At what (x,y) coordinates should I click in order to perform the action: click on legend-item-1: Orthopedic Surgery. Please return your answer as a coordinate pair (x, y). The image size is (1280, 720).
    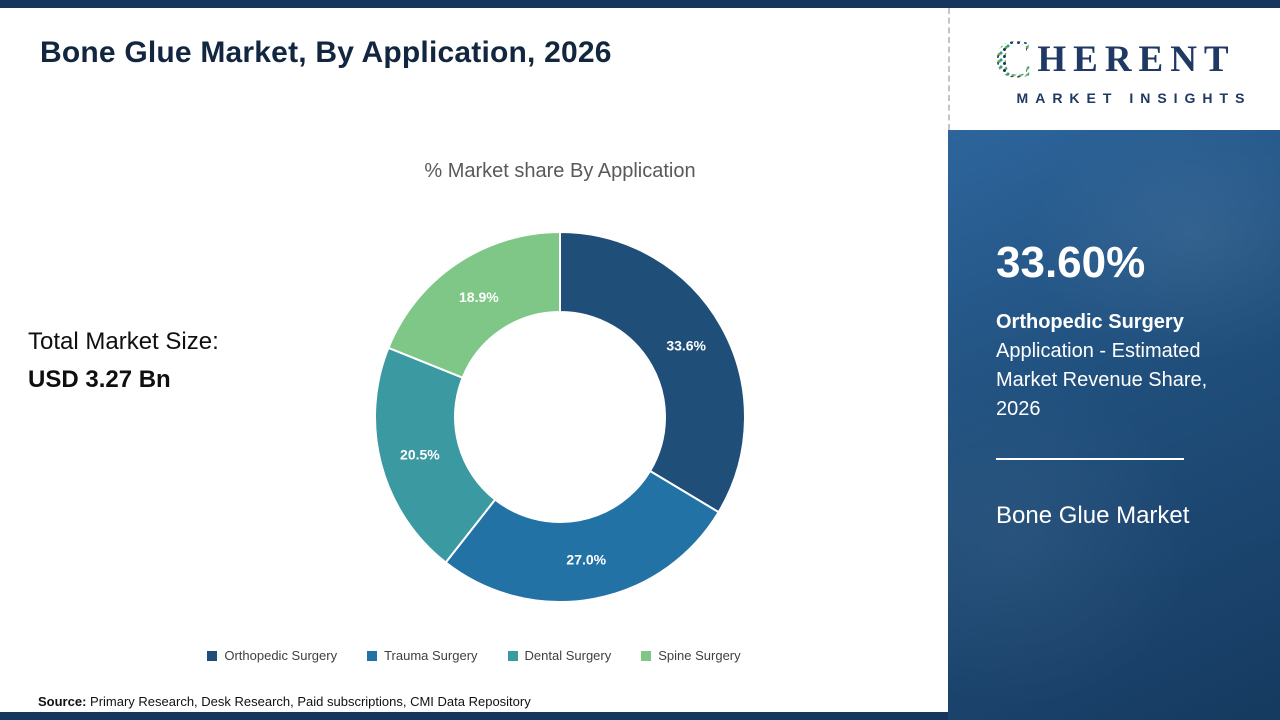
    Looking at the image, I should click on (272, 655).